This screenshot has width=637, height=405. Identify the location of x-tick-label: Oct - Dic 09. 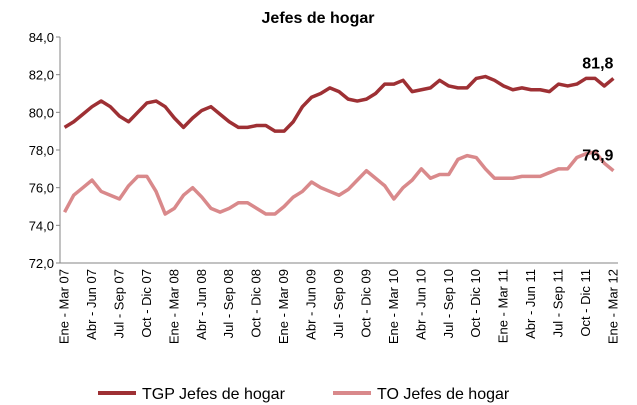
(365, 303).